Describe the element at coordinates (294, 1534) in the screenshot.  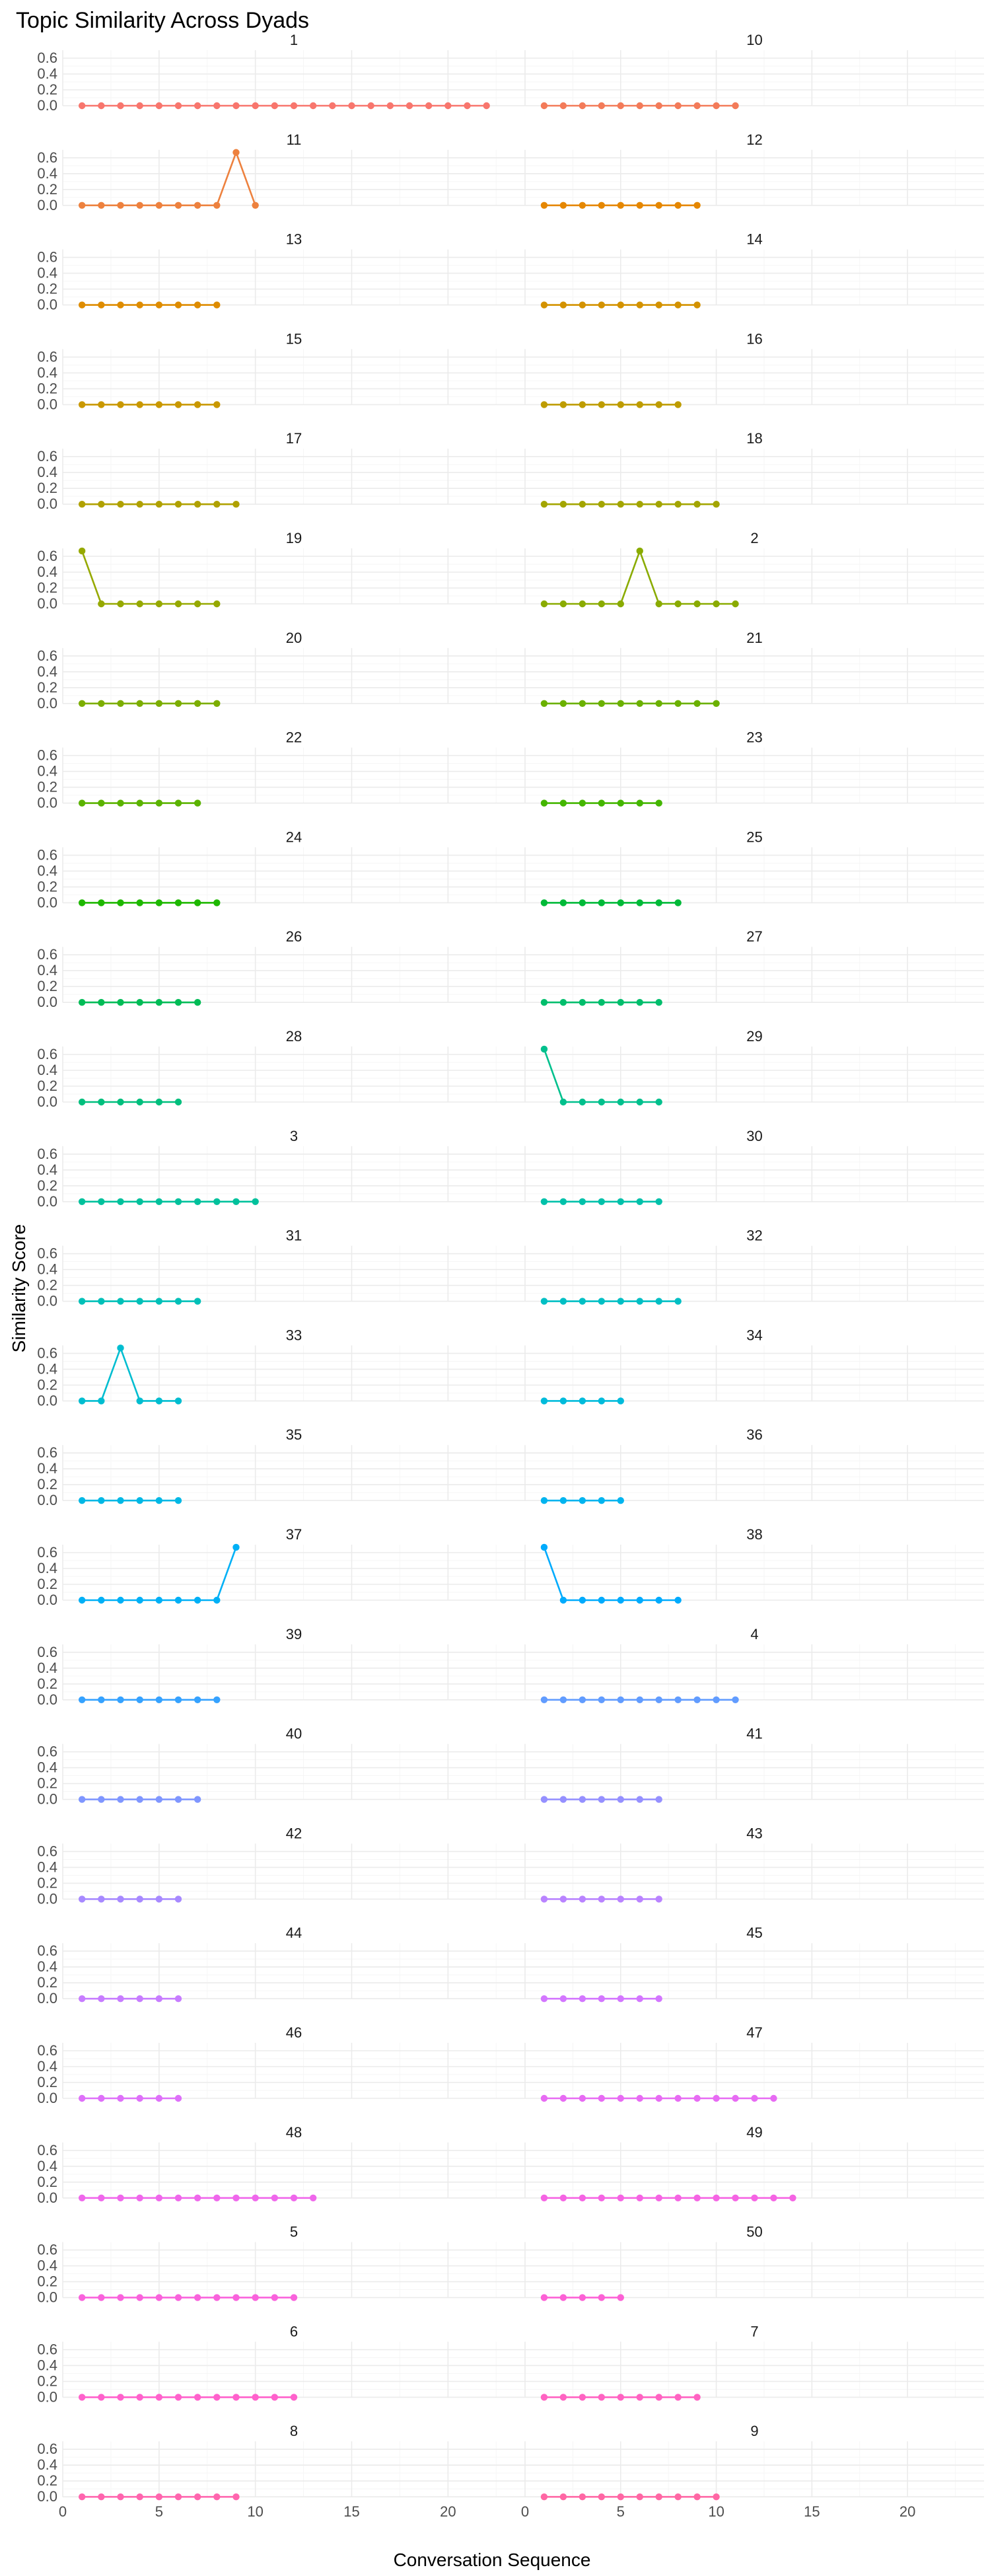
I see `facet-strip-label: 37` at that location.